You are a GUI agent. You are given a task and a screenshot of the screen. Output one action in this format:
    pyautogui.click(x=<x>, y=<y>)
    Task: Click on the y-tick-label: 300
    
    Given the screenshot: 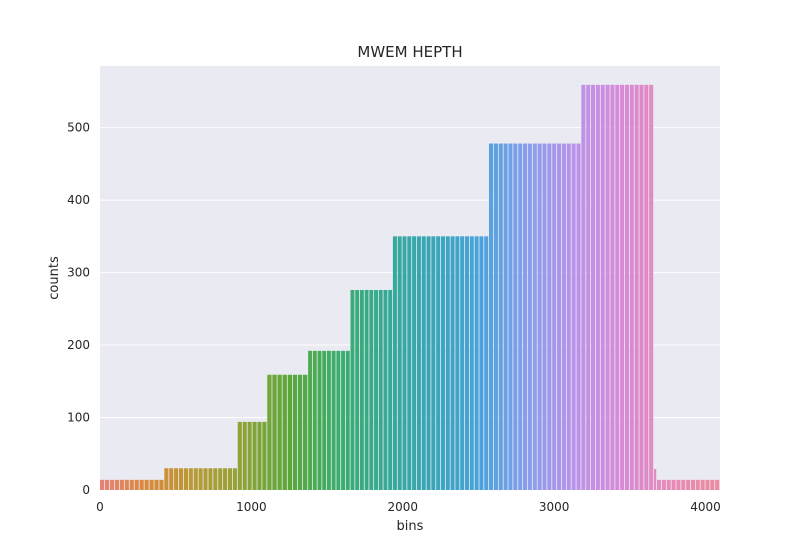 What is the action you would take?
    pyautogui.click(x=78, y=273)
    